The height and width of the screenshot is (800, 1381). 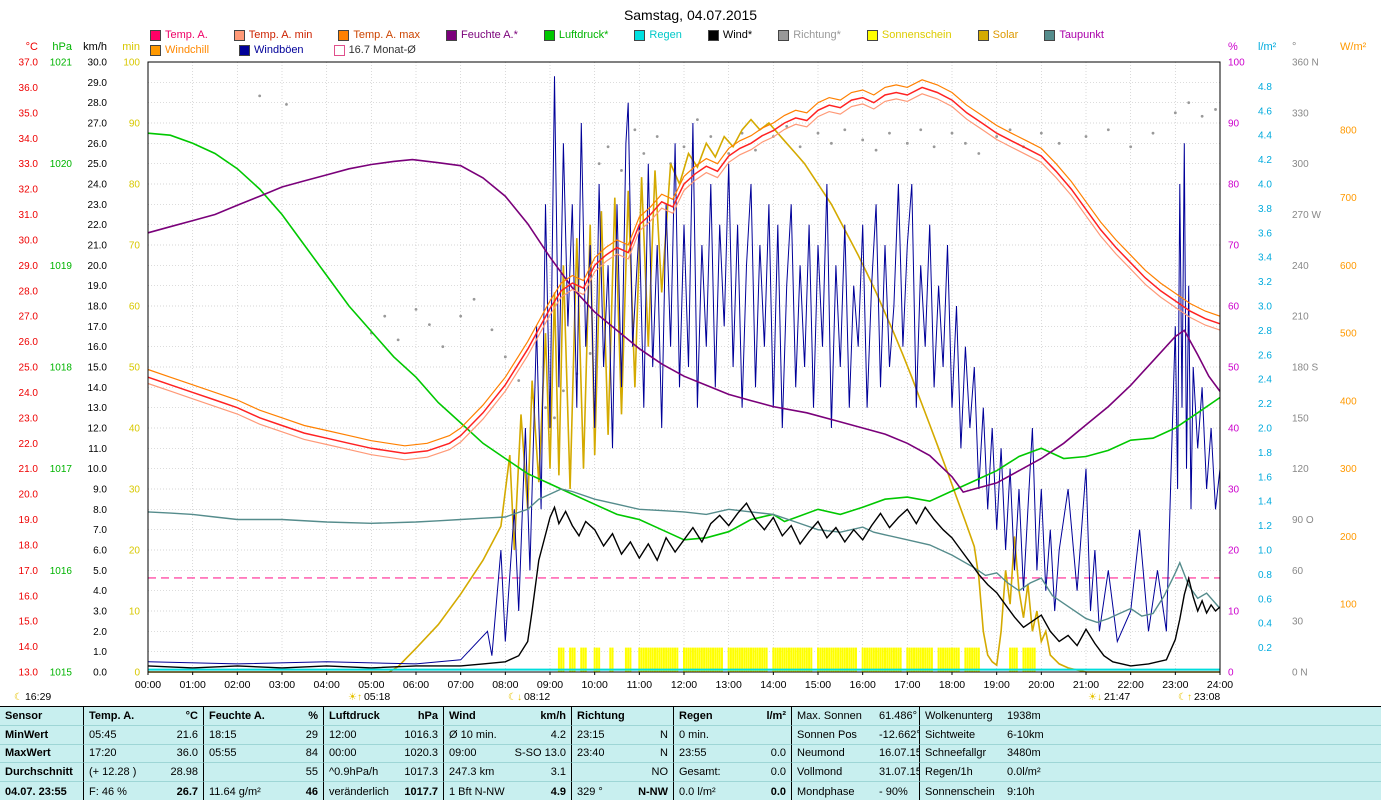 What do you see at coordinates (899, 772) in the screenshot?
I see `cell-text: 31.07.15` at bounding box center [899, 772].